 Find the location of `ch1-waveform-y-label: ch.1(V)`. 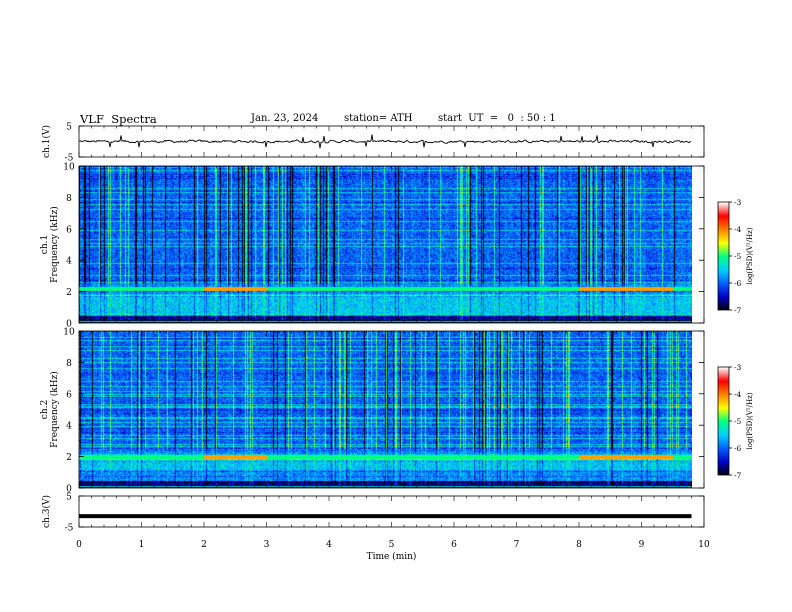

ch1-waveform-y-label: ch.1(V) is located at coordinates (46, 141).